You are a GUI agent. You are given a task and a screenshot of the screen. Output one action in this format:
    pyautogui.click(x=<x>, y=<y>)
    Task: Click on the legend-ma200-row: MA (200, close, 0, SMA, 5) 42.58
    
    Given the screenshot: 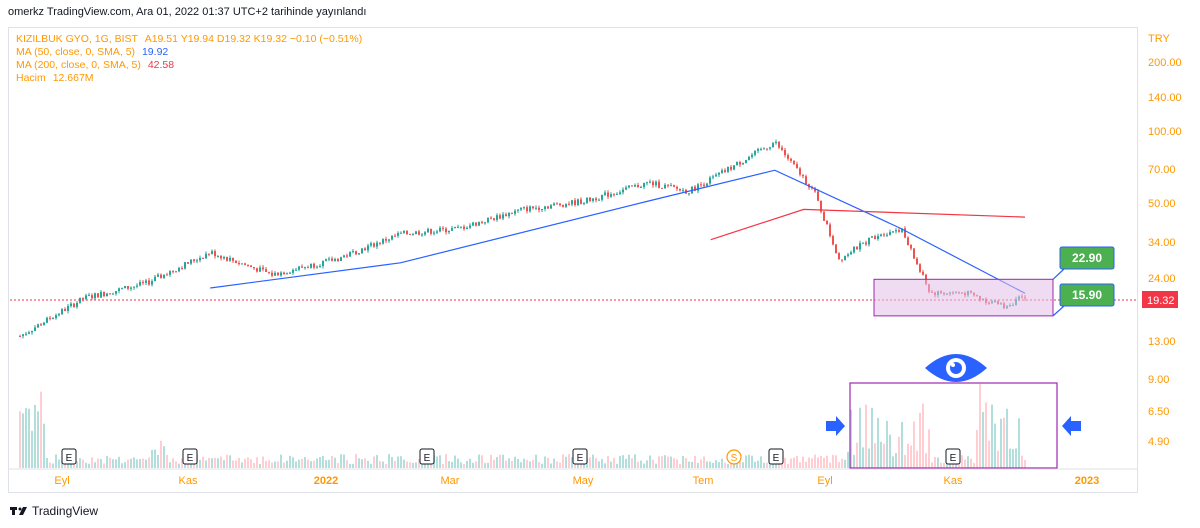 What is the action you would take?
    pyautogui.click(x=189, y=65)
    